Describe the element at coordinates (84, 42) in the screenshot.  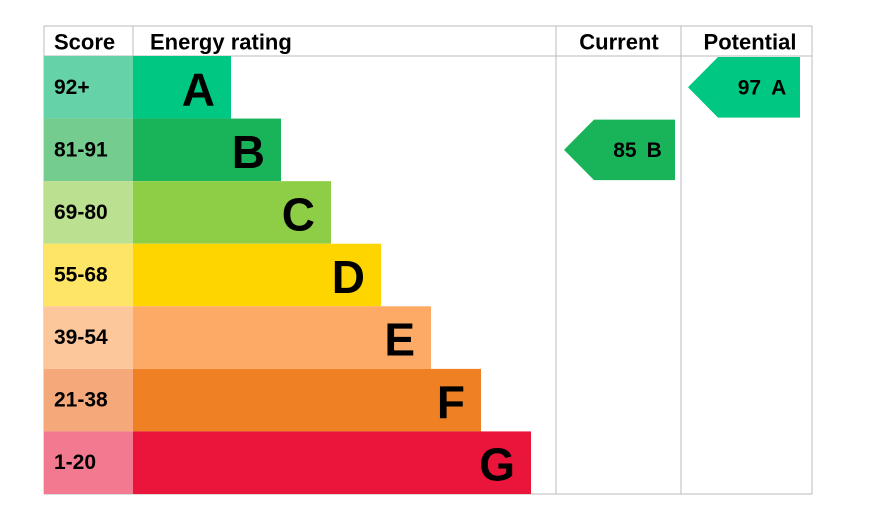
I see `header-score: Score` at that location.